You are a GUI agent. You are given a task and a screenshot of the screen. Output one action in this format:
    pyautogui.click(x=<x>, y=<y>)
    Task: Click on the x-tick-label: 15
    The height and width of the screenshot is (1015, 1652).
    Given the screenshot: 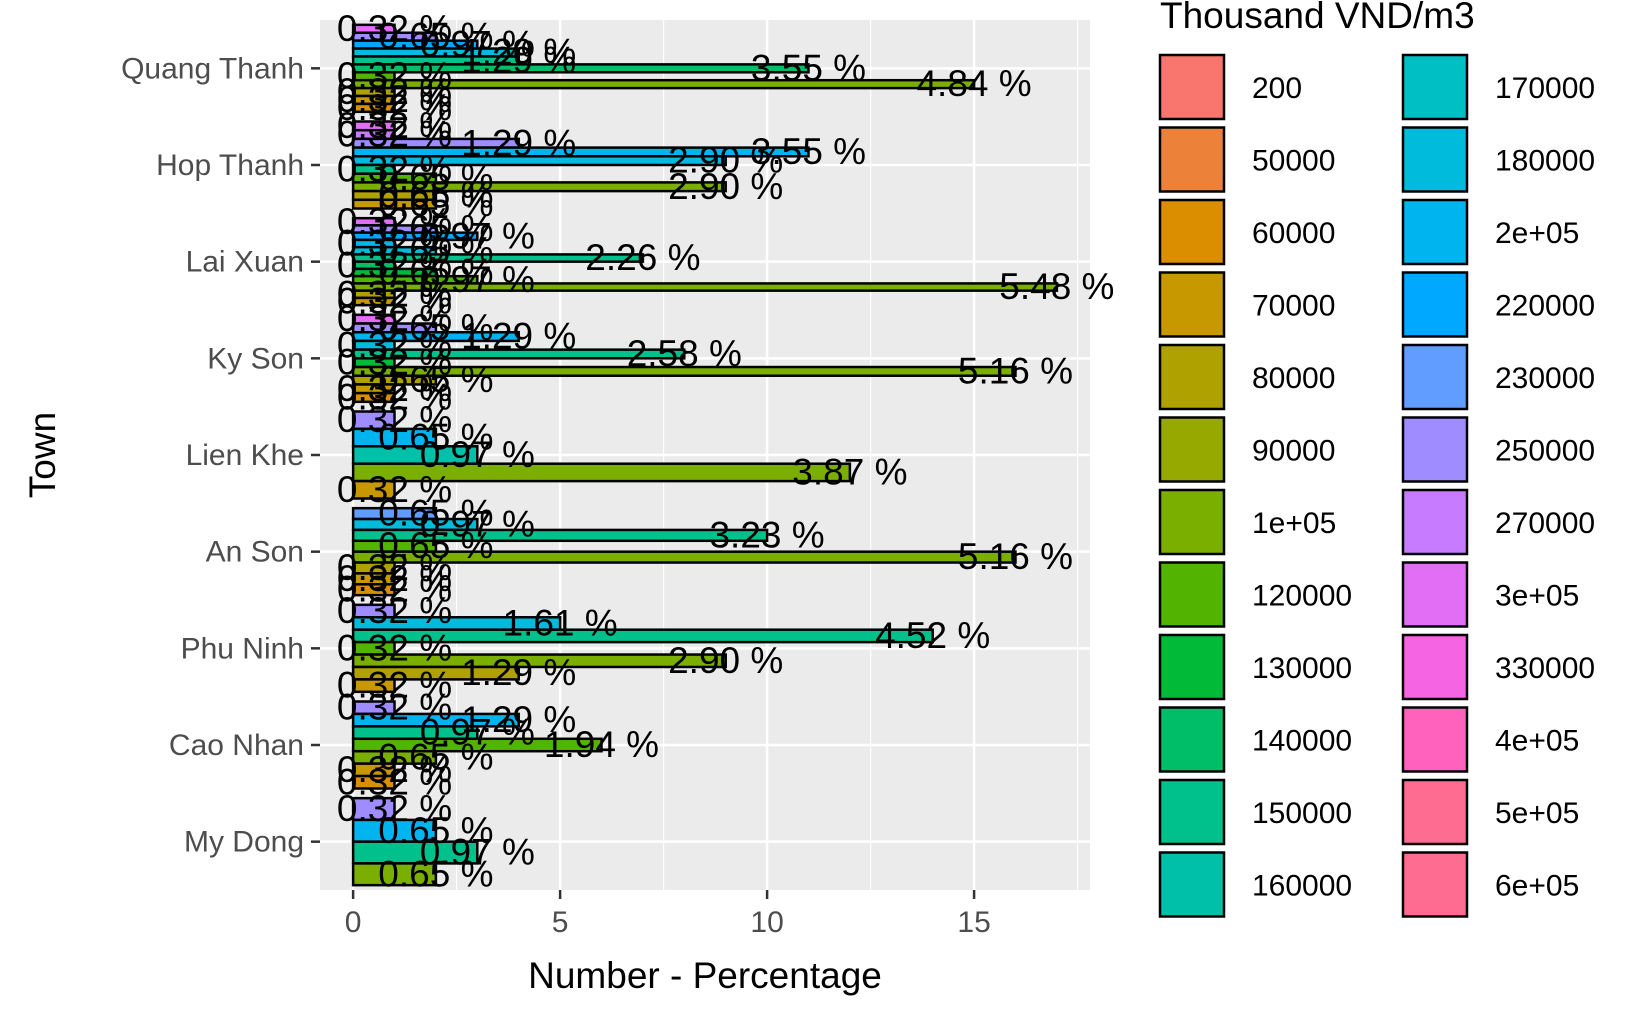 What is the action you would take?
    pyautogui.click(x=973, y=922)
    